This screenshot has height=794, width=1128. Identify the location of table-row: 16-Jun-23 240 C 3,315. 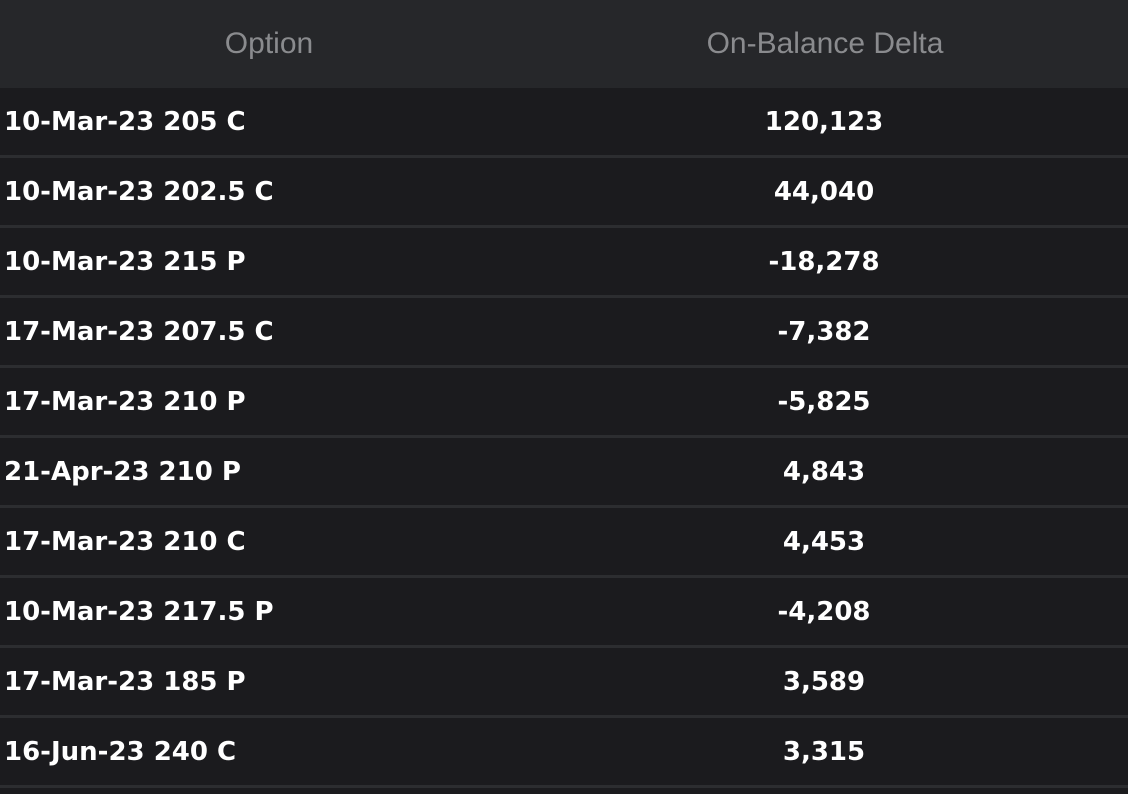
(564, 753).